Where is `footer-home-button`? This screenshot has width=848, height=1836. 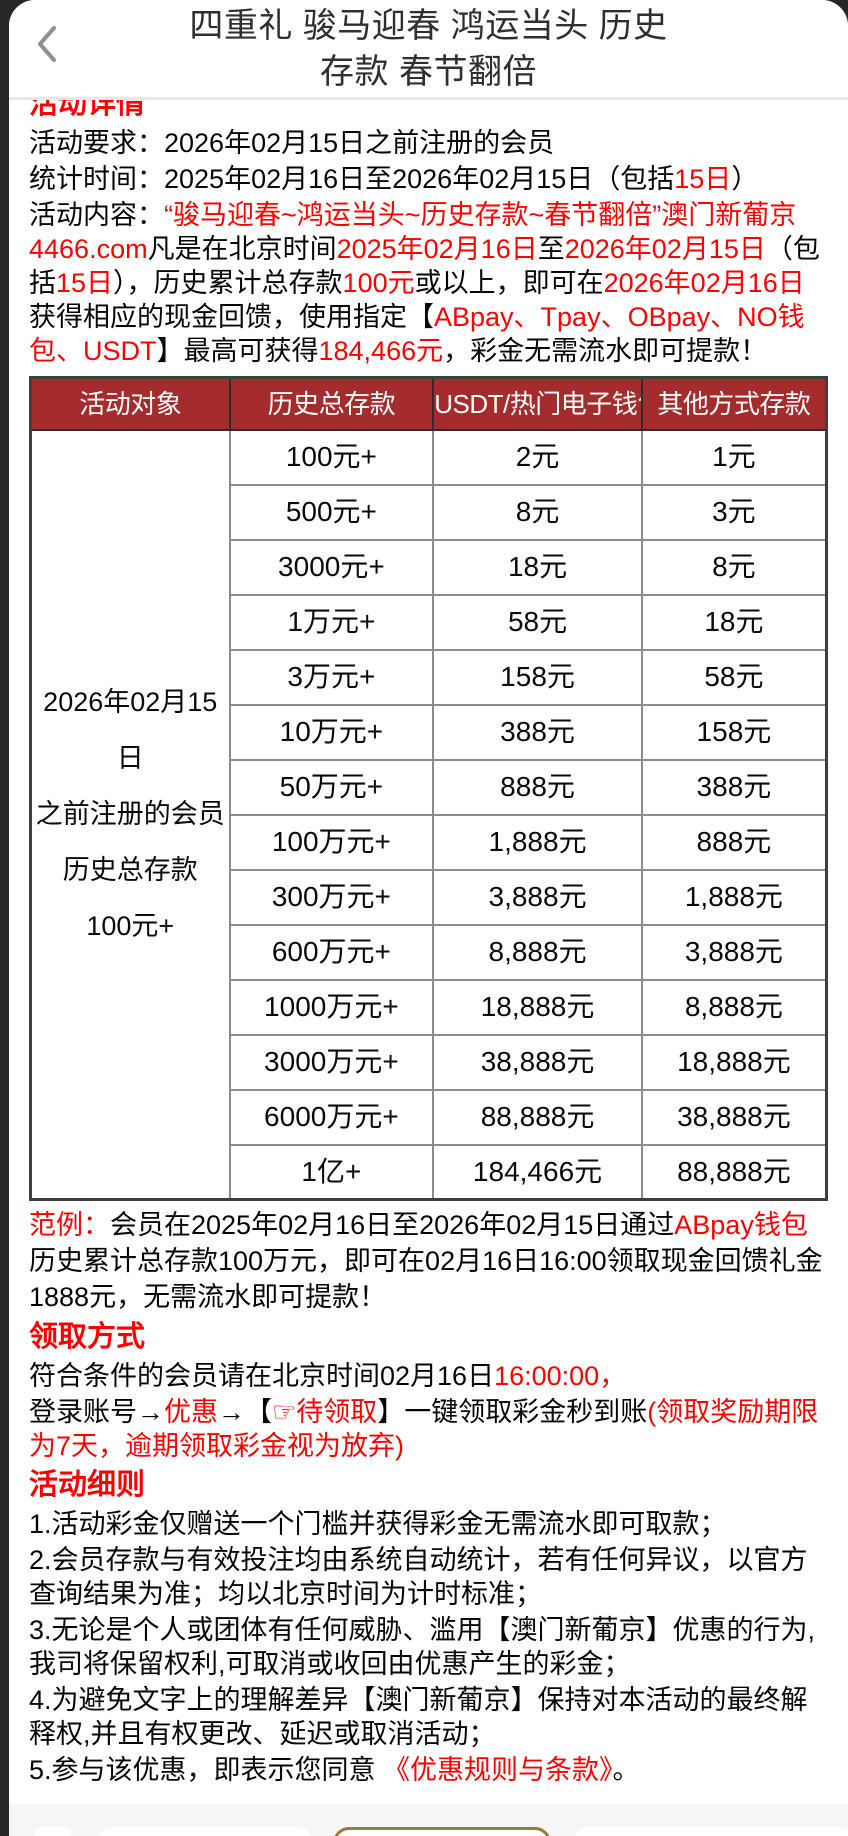 footer-home-button is located at coordinates (53, 1831).